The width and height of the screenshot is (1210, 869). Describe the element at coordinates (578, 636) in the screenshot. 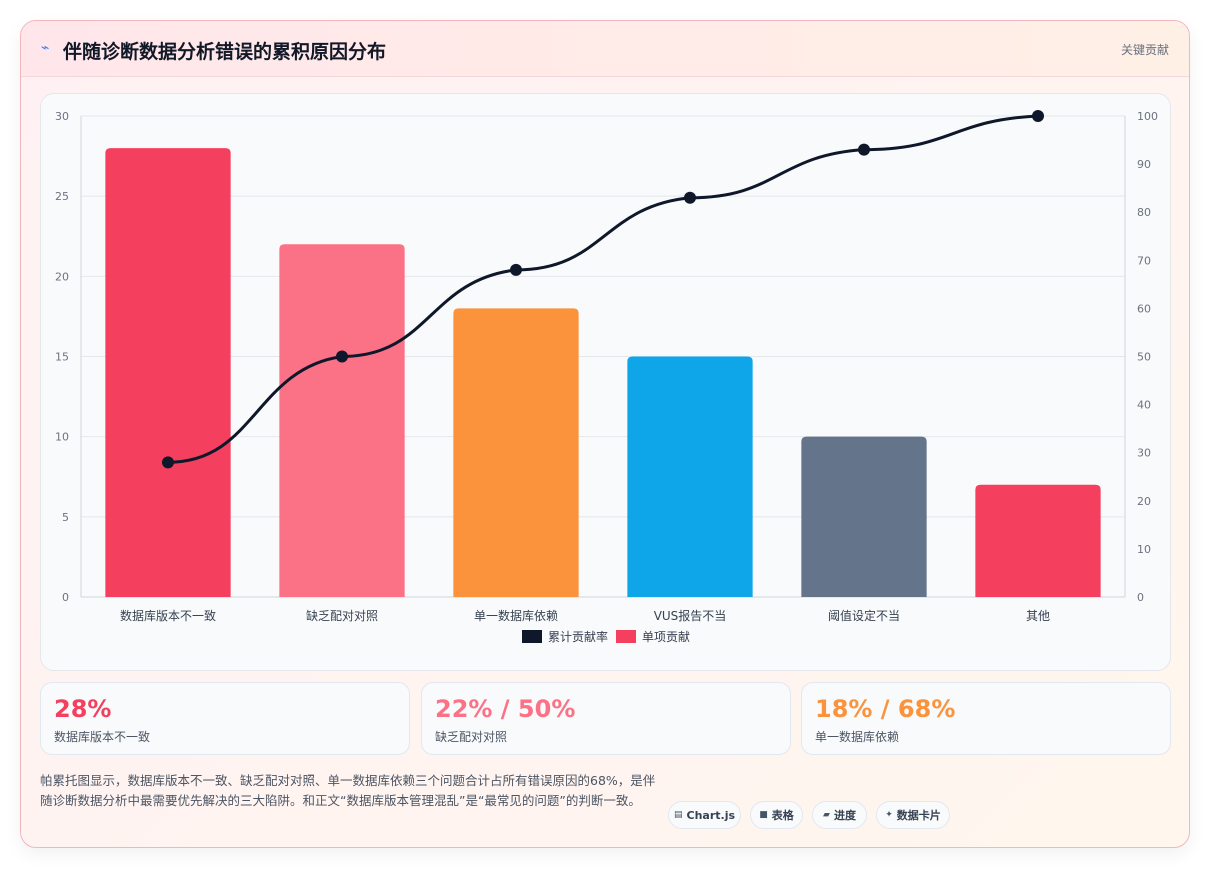

I see `legend-label: 累计贡献率` at that location.